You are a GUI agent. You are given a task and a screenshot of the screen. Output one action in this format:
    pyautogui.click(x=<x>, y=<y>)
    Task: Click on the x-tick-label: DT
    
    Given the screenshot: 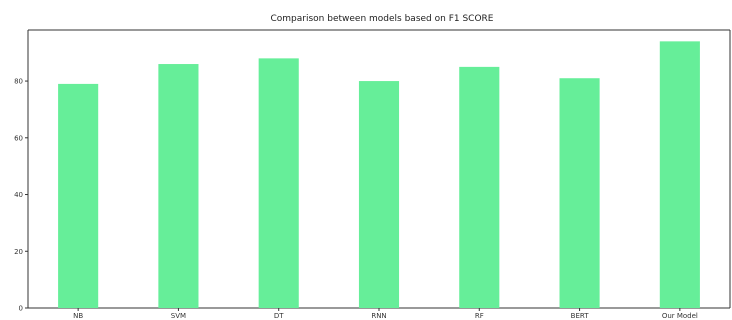 What is the action you would take?
    pyautogui.click(x=279, y=316)
    